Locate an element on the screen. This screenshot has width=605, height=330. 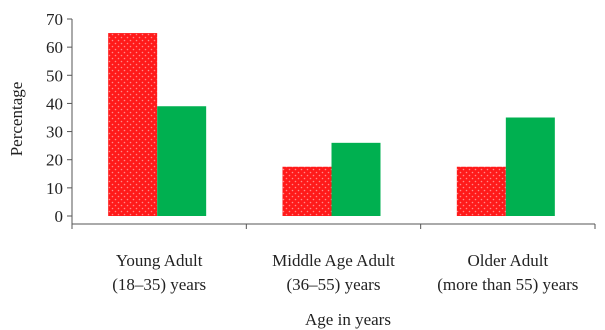
y-tick-label: 20 is located at coordinates (54, 160).